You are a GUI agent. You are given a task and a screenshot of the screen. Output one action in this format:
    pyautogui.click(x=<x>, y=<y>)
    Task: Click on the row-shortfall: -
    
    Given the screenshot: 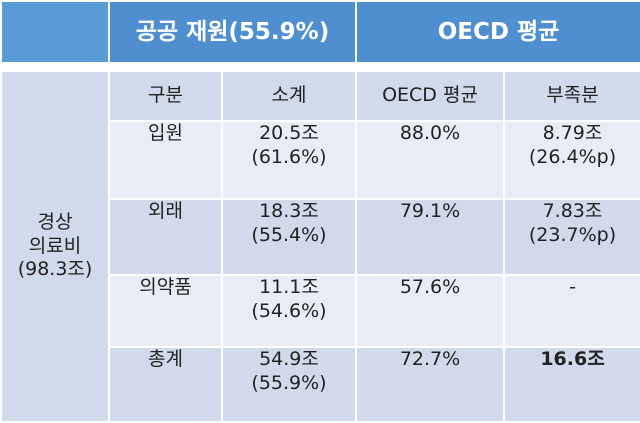 What is the action you would take?
    pyautogui.click(x=571, y=311)
    